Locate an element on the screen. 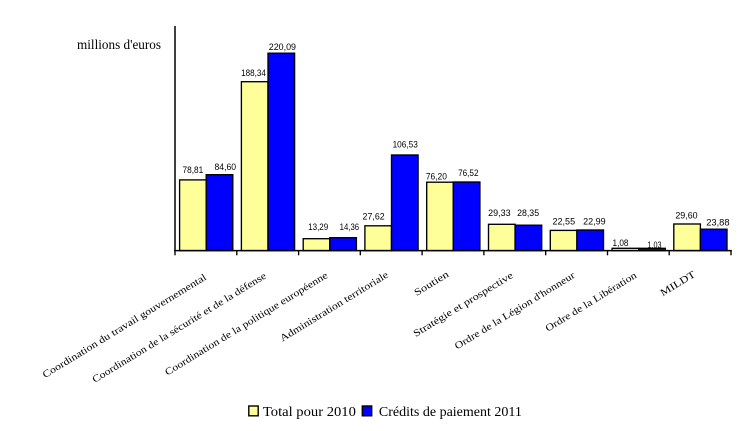 This screenshot has height=431, width=745. svg-text: 76,52 is located at coordinates (468, 173).